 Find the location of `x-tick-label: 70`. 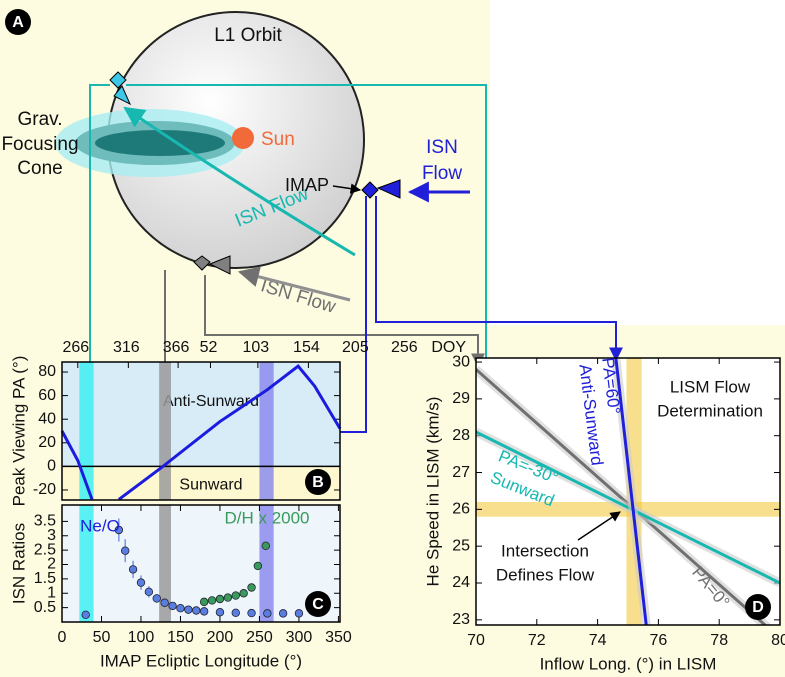

x-tick-label: 70 is located at coordinates (476, 640).